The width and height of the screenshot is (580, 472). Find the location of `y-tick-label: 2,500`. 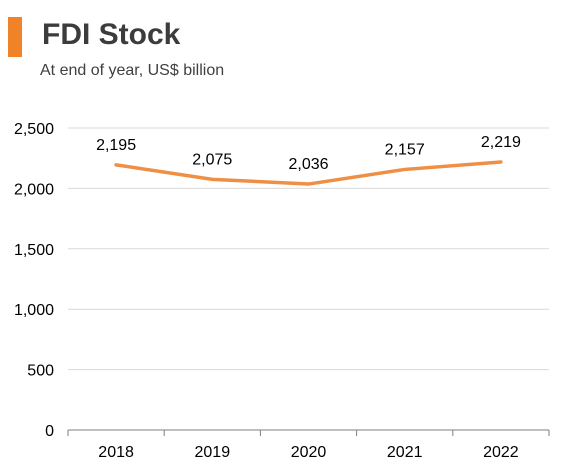

y-tick-label: 2,500 is located at coordinates (34, 129).